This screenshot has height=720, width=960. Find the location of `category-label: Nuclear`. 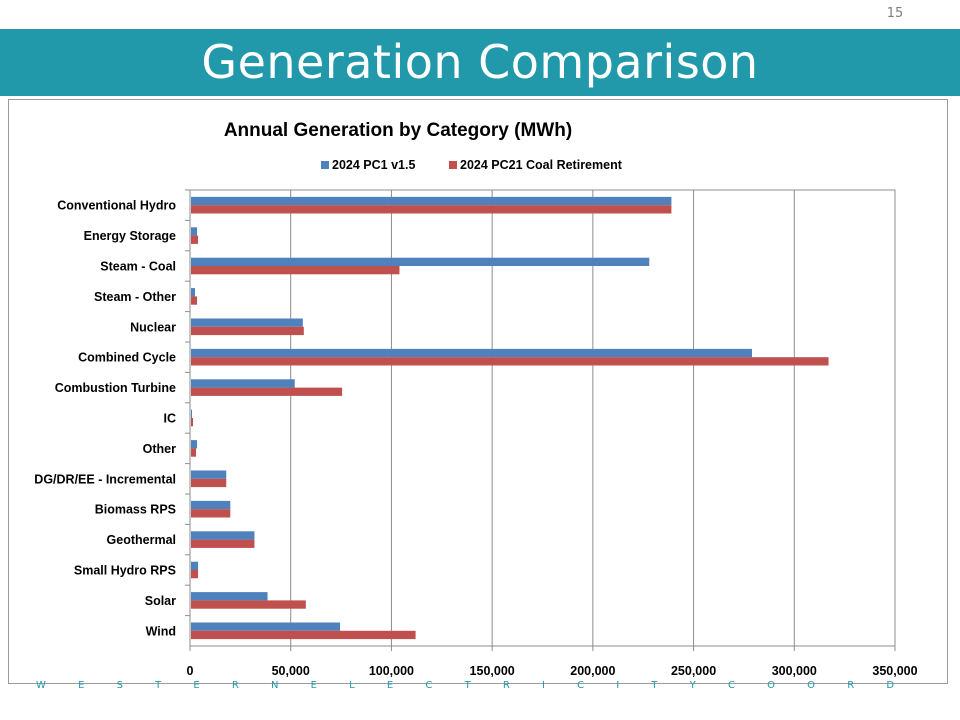

category-label: Nuclear is located at coordinates (153, 327).